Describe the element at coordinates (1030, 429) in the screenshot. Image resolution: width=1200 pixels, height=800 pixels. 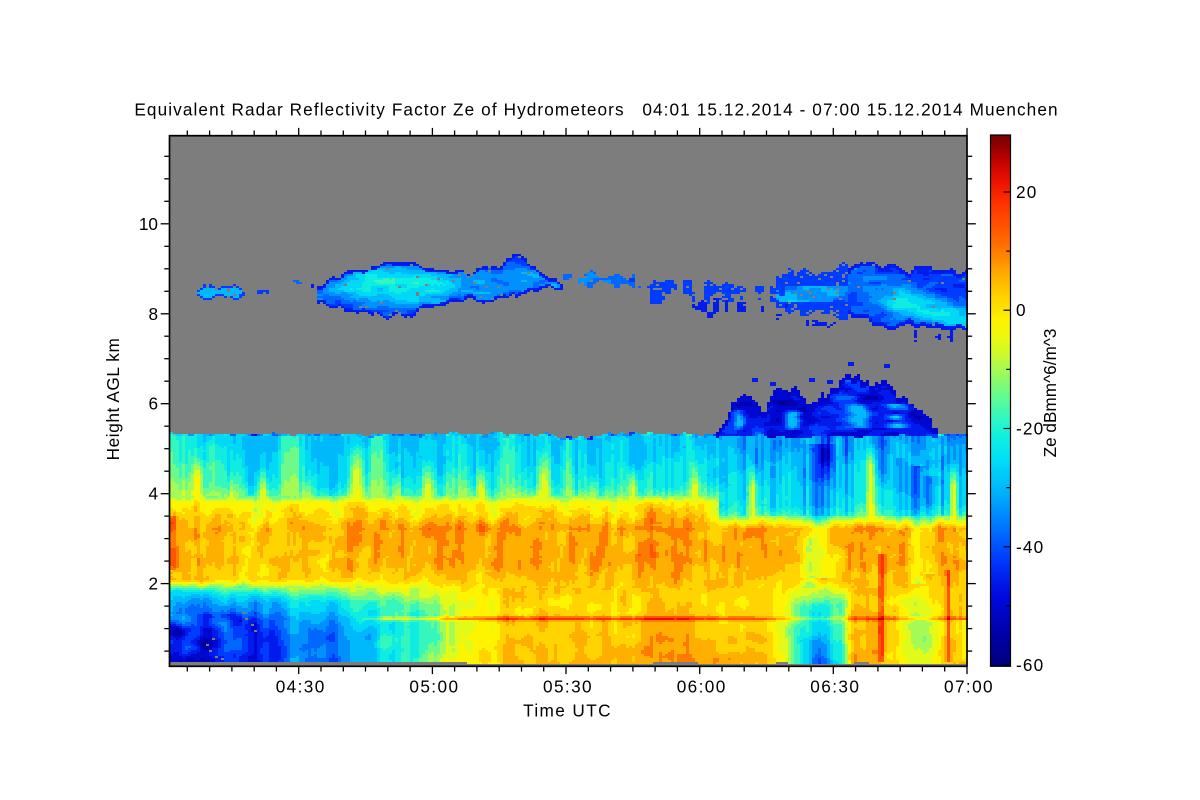
I see `svg-text: -20` at that location.